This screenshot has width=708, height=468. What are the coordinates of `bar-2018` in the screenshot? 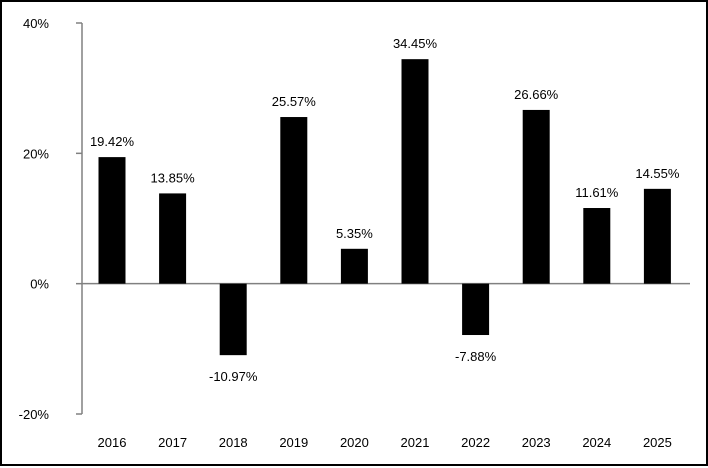 It's located at (233, 319).